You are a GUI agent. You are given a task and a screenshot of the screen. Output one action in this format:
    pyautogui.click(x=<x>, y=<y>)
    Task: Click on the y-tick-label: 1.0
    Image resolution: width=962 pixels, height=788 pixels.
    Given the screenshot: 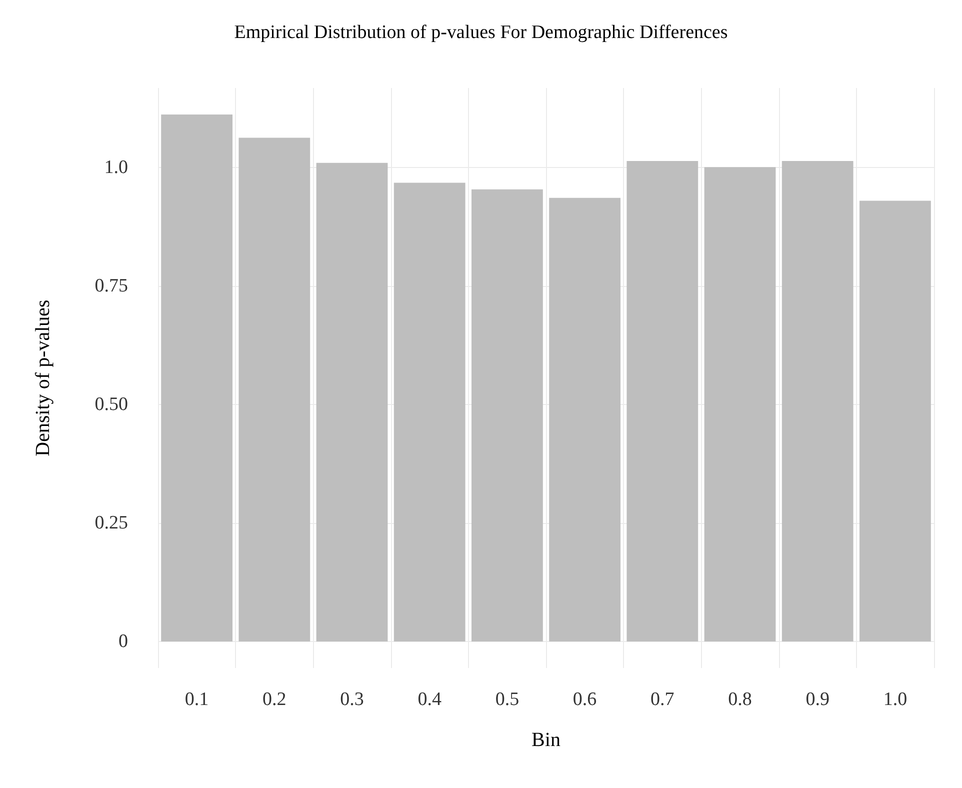 What is the action you would take?
    pyautogui.click(x=116, y=167)
    